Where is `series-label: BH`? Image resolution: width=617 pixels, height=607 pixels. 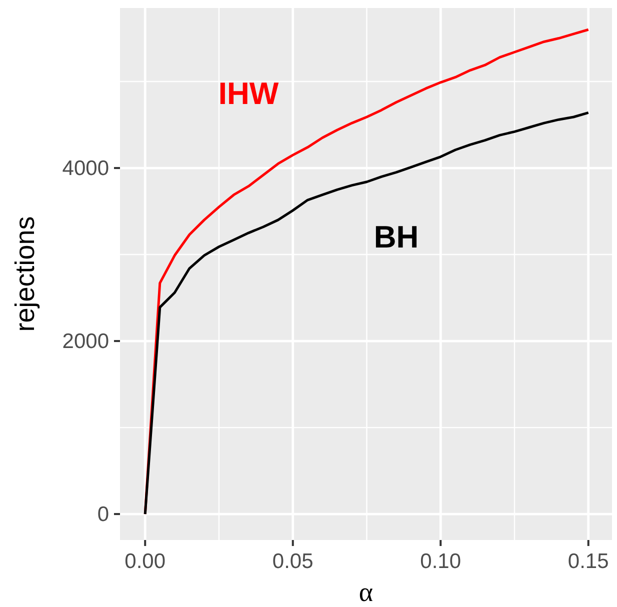
series-label: BH is located at coordinates (396, 236).